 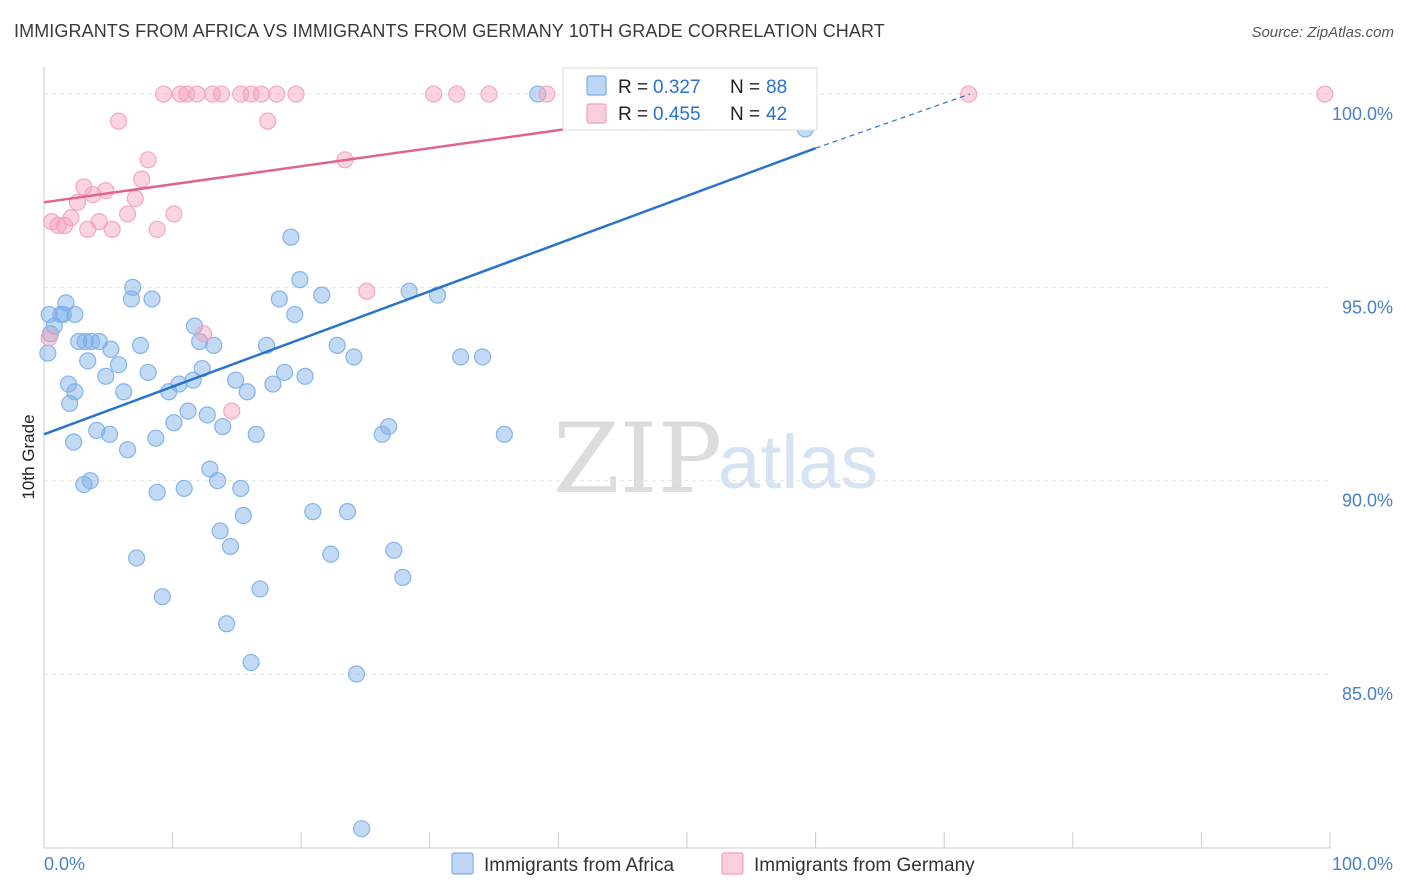 What do you see at coordinates (1367, 501) in the screenshot?
I see `y-tick-label-1: 90.0%` at bounding box center [1367, 501].